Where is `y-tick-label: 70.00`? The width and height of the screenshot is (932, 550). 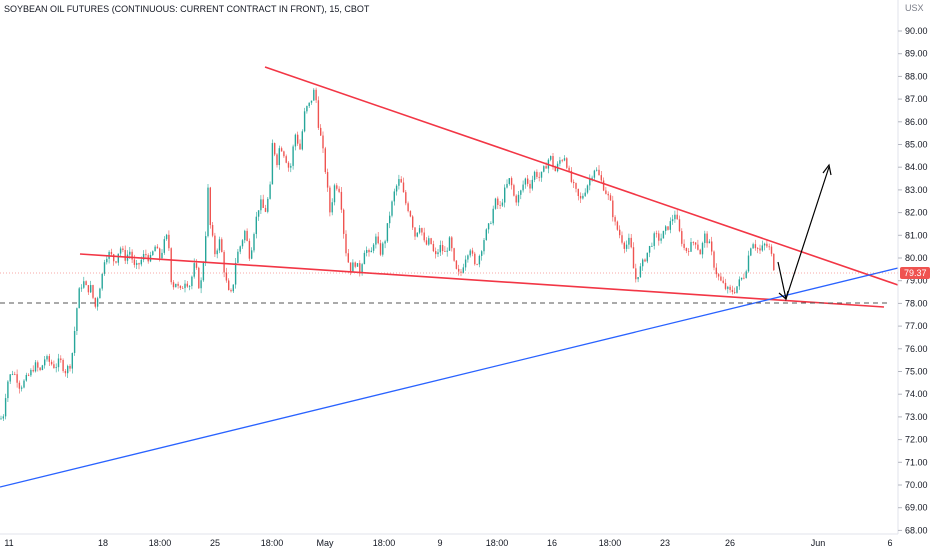
y-tick-label: 70.00 is located at coordinates (916, 485).